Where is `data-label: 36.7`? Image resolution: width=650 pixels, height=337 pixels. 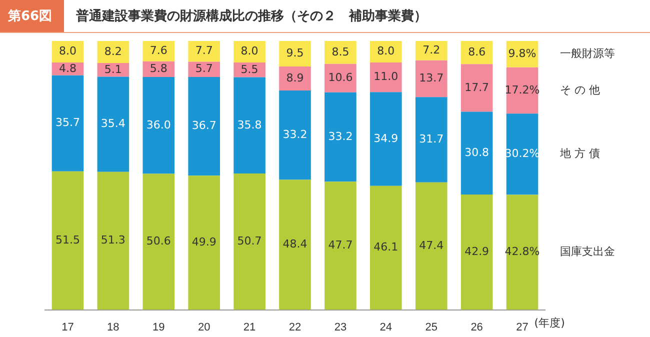
data-label: 36.7 is located at coordinates (204, 125).